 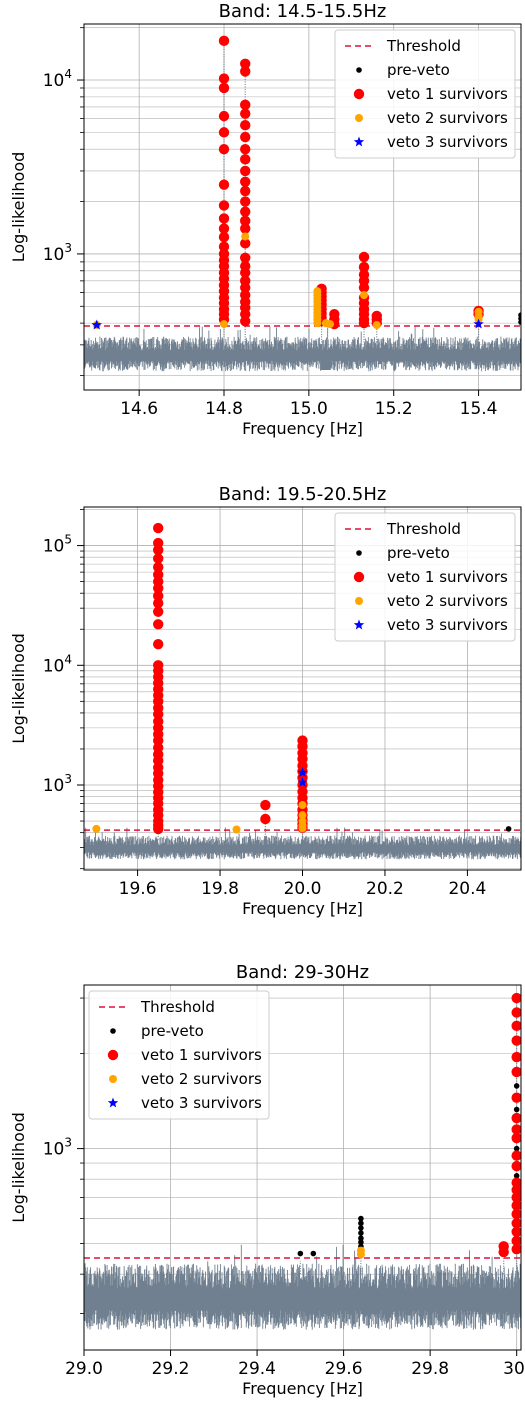 I want to click on legend-label: veto 1 survivors, so click(x=447, y=94).